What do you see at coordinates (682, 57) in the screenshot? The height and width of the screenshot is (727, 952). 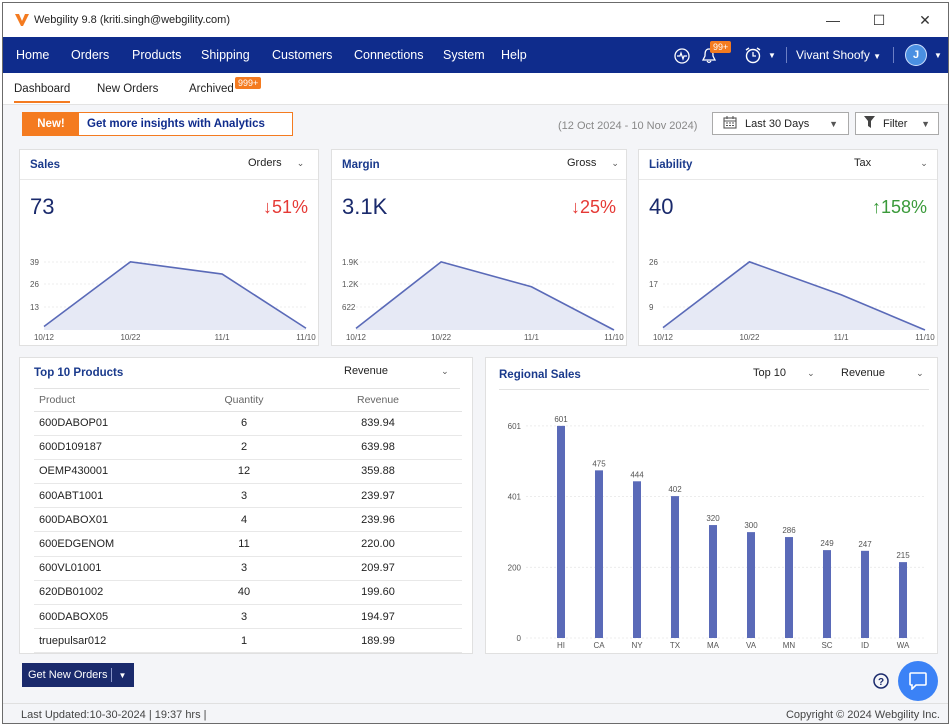 I see `activity-icon` at bounding box center [682, 57].